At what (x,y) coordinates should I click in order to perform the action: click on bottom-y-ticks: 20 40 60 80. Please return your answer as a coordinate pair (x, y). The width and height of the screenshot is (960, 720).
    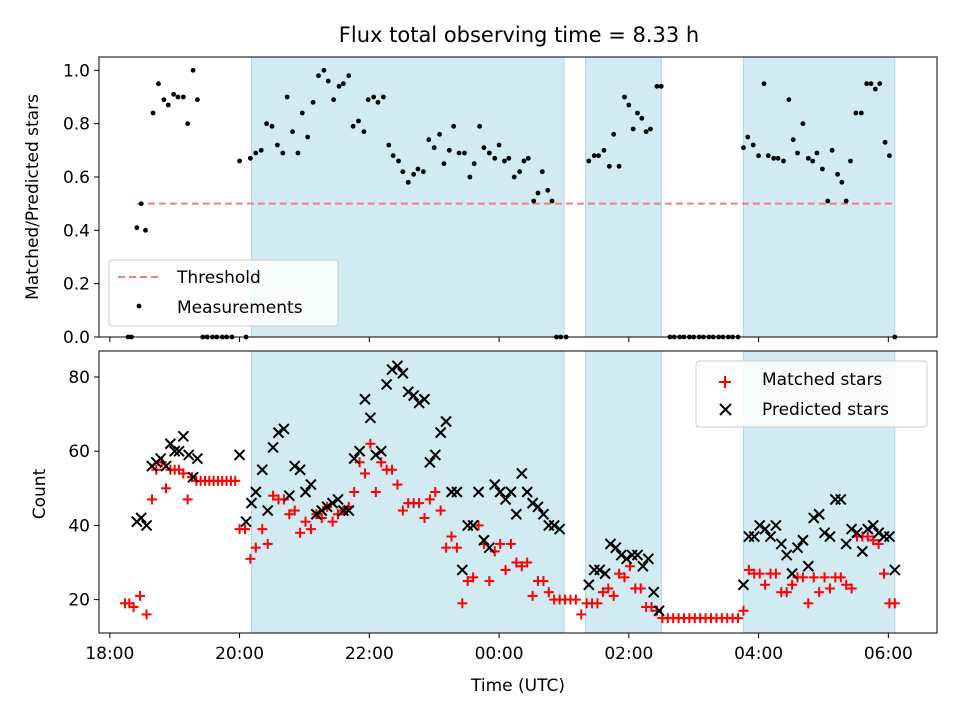
    Looking at the image, I should click on (83, 489).